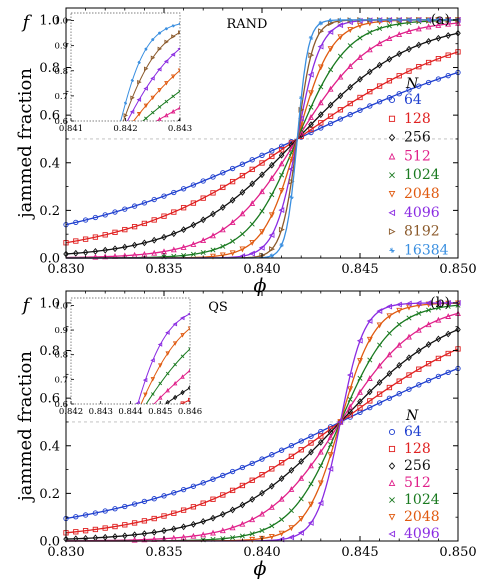  What do you see at coordinates (440, 20) in the screenshot?
I see `panel-label: (a)` at bounding box center [440, 20].